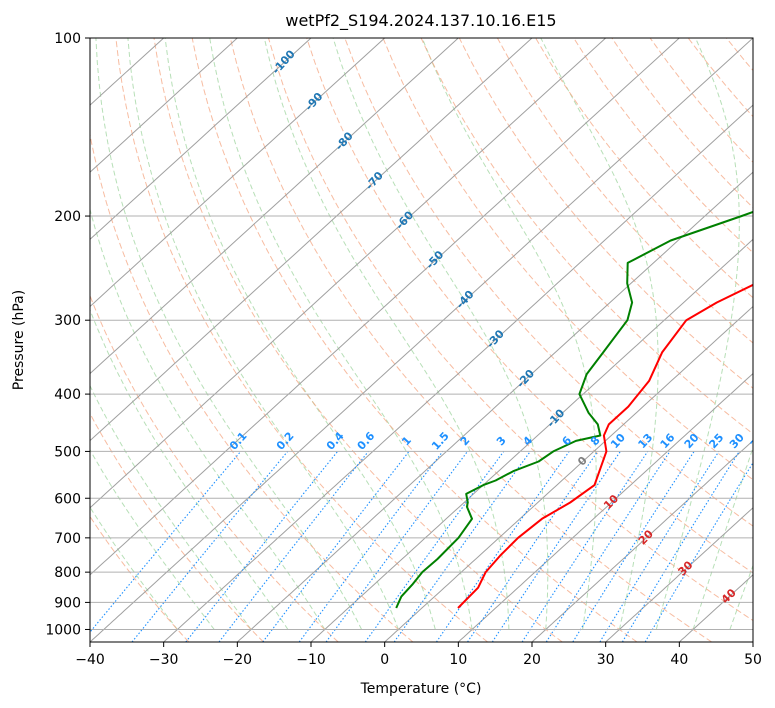 Image resolution: width=775 pixels, height=708 pixels. Describe the element at coordinates (311, 660) in the screenshot. I see `x-tick-label: −10` at that location.